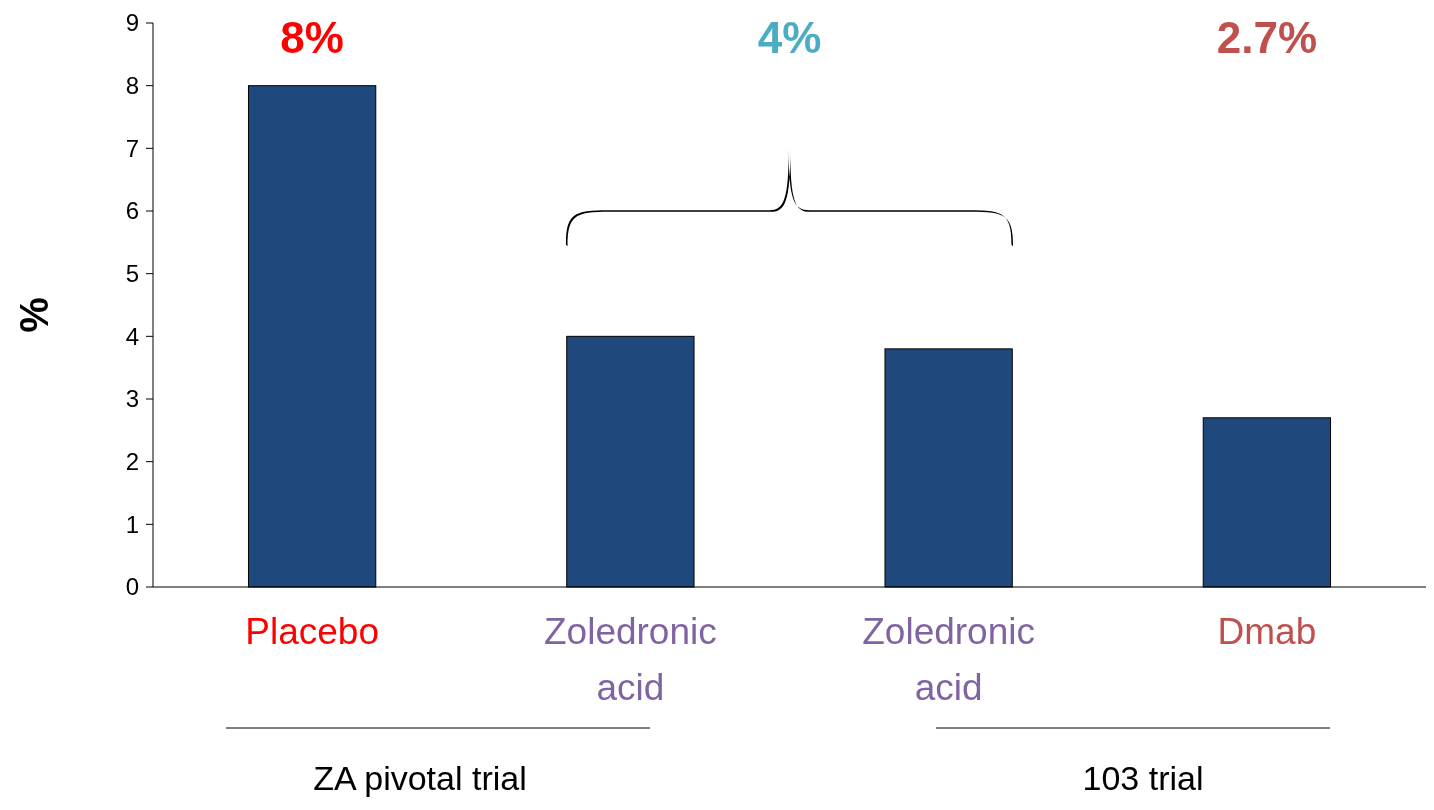 This screenshot has height=810, width=1434. I want to click on data-label: 8%, so click(312, 37).